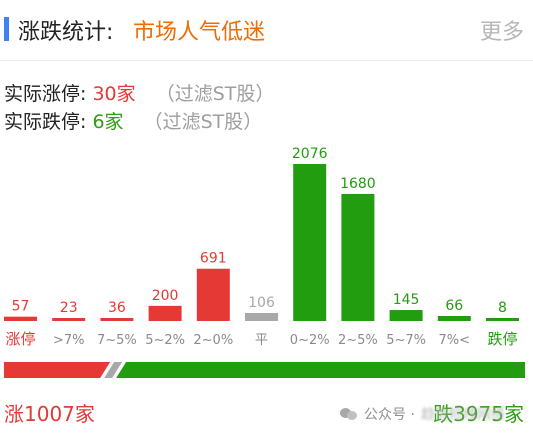 This screenshot has width=533, height=438. I want to click on category-label-6: 0~2%, so click(310, 340).